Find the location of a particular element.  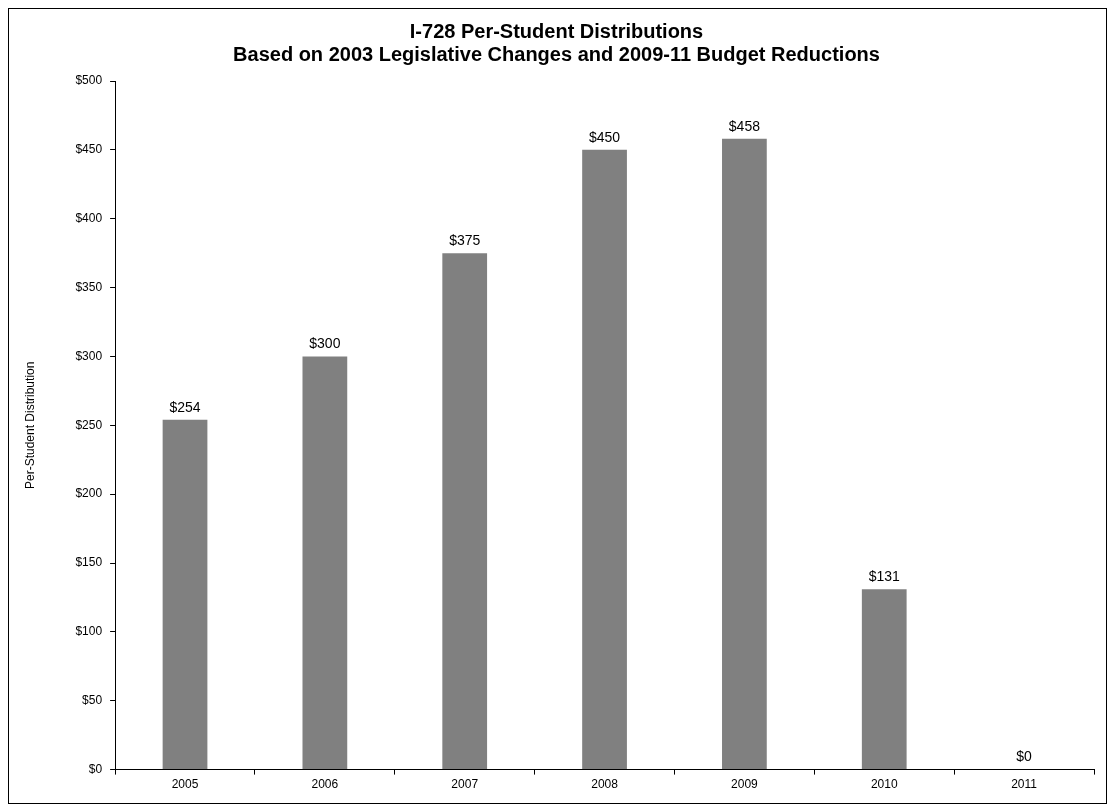

y-tick-label: $100 is located at coordinates (89, 631).